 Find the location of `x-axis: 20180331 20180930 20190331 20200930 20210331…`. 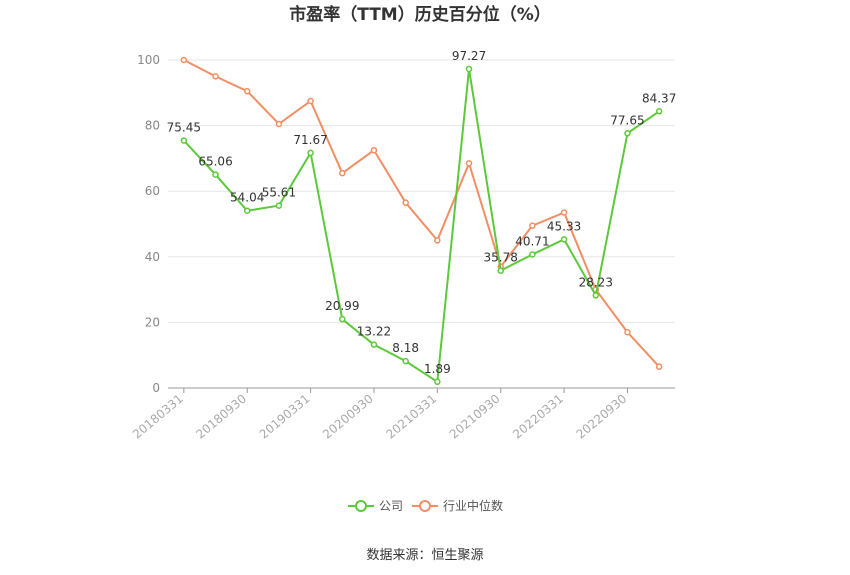

x-axis: 20180331 20180930 20190331 20200930 20210331… is located at coordinates (379, 415).